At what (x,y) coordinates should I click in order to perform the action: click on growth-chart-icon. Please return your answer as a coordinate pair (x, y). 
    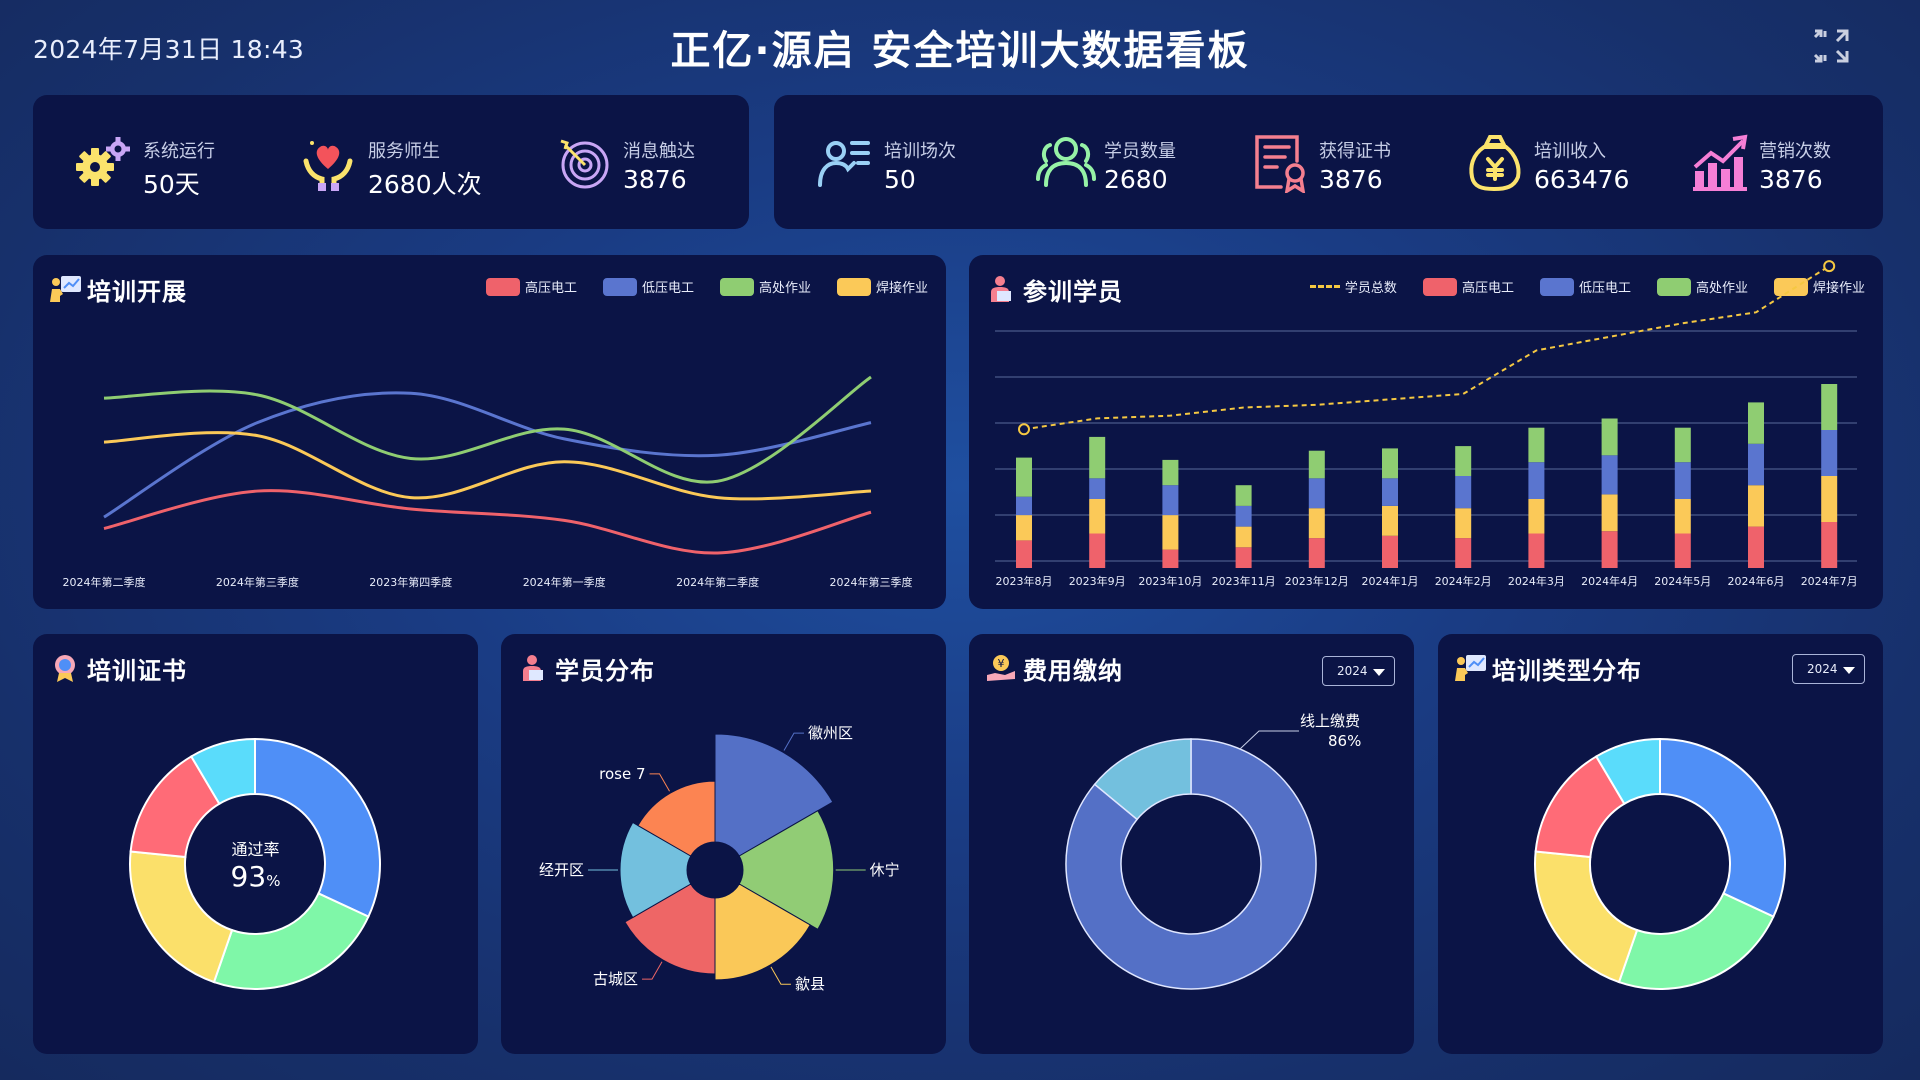
    Looking at the image, I should click on (1720, 162).